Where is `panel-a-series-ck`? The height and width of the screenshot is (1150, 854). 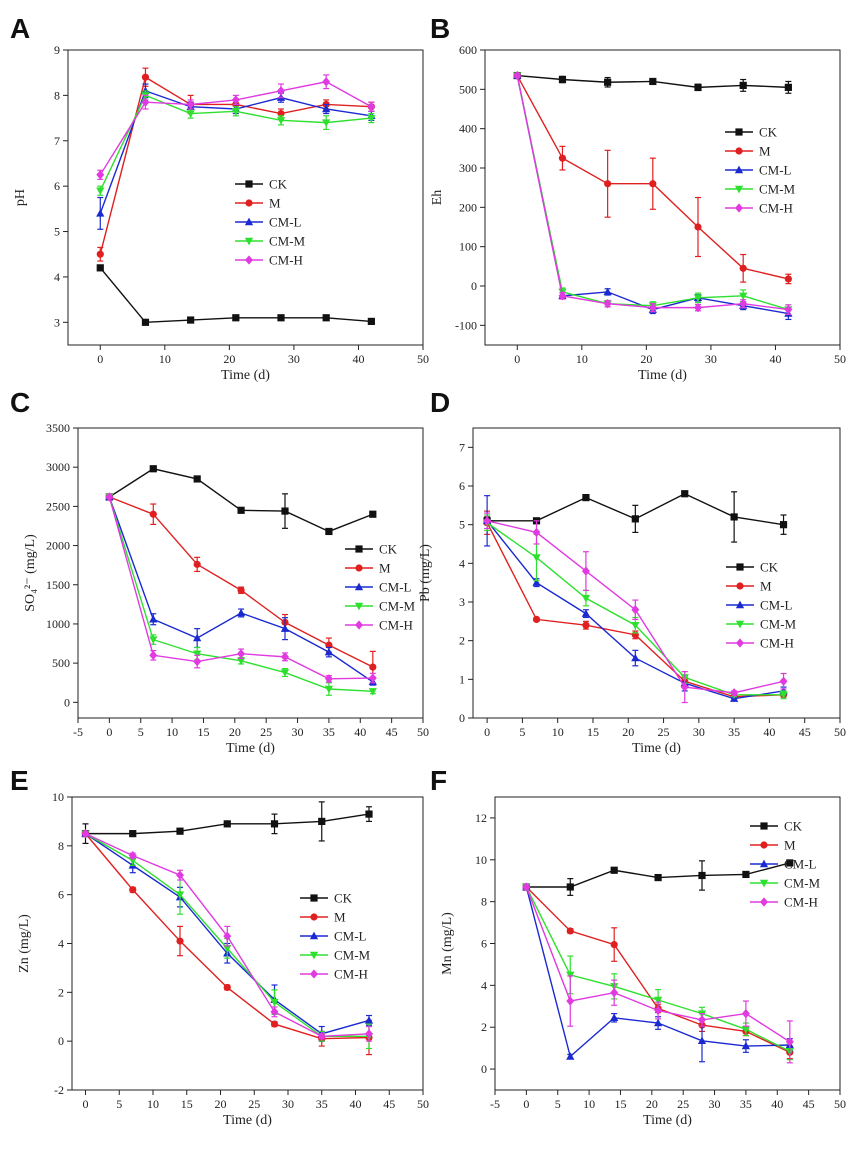
panel-a-series-ck is located at coordinates (235, 295).